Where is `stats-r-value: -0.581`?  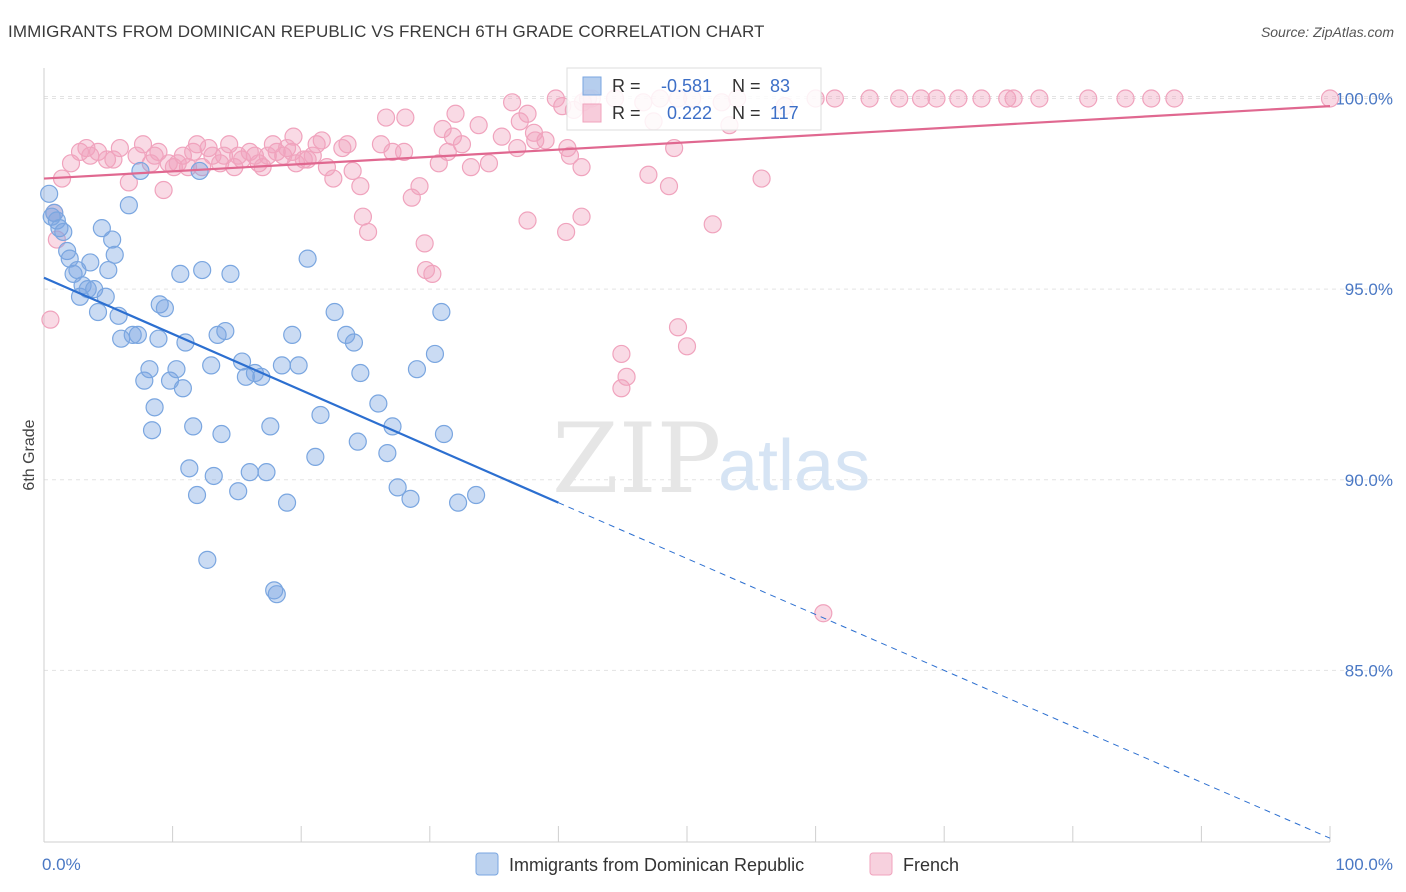 stats-r-value: -0.581 is located at coordinates (686, 86).